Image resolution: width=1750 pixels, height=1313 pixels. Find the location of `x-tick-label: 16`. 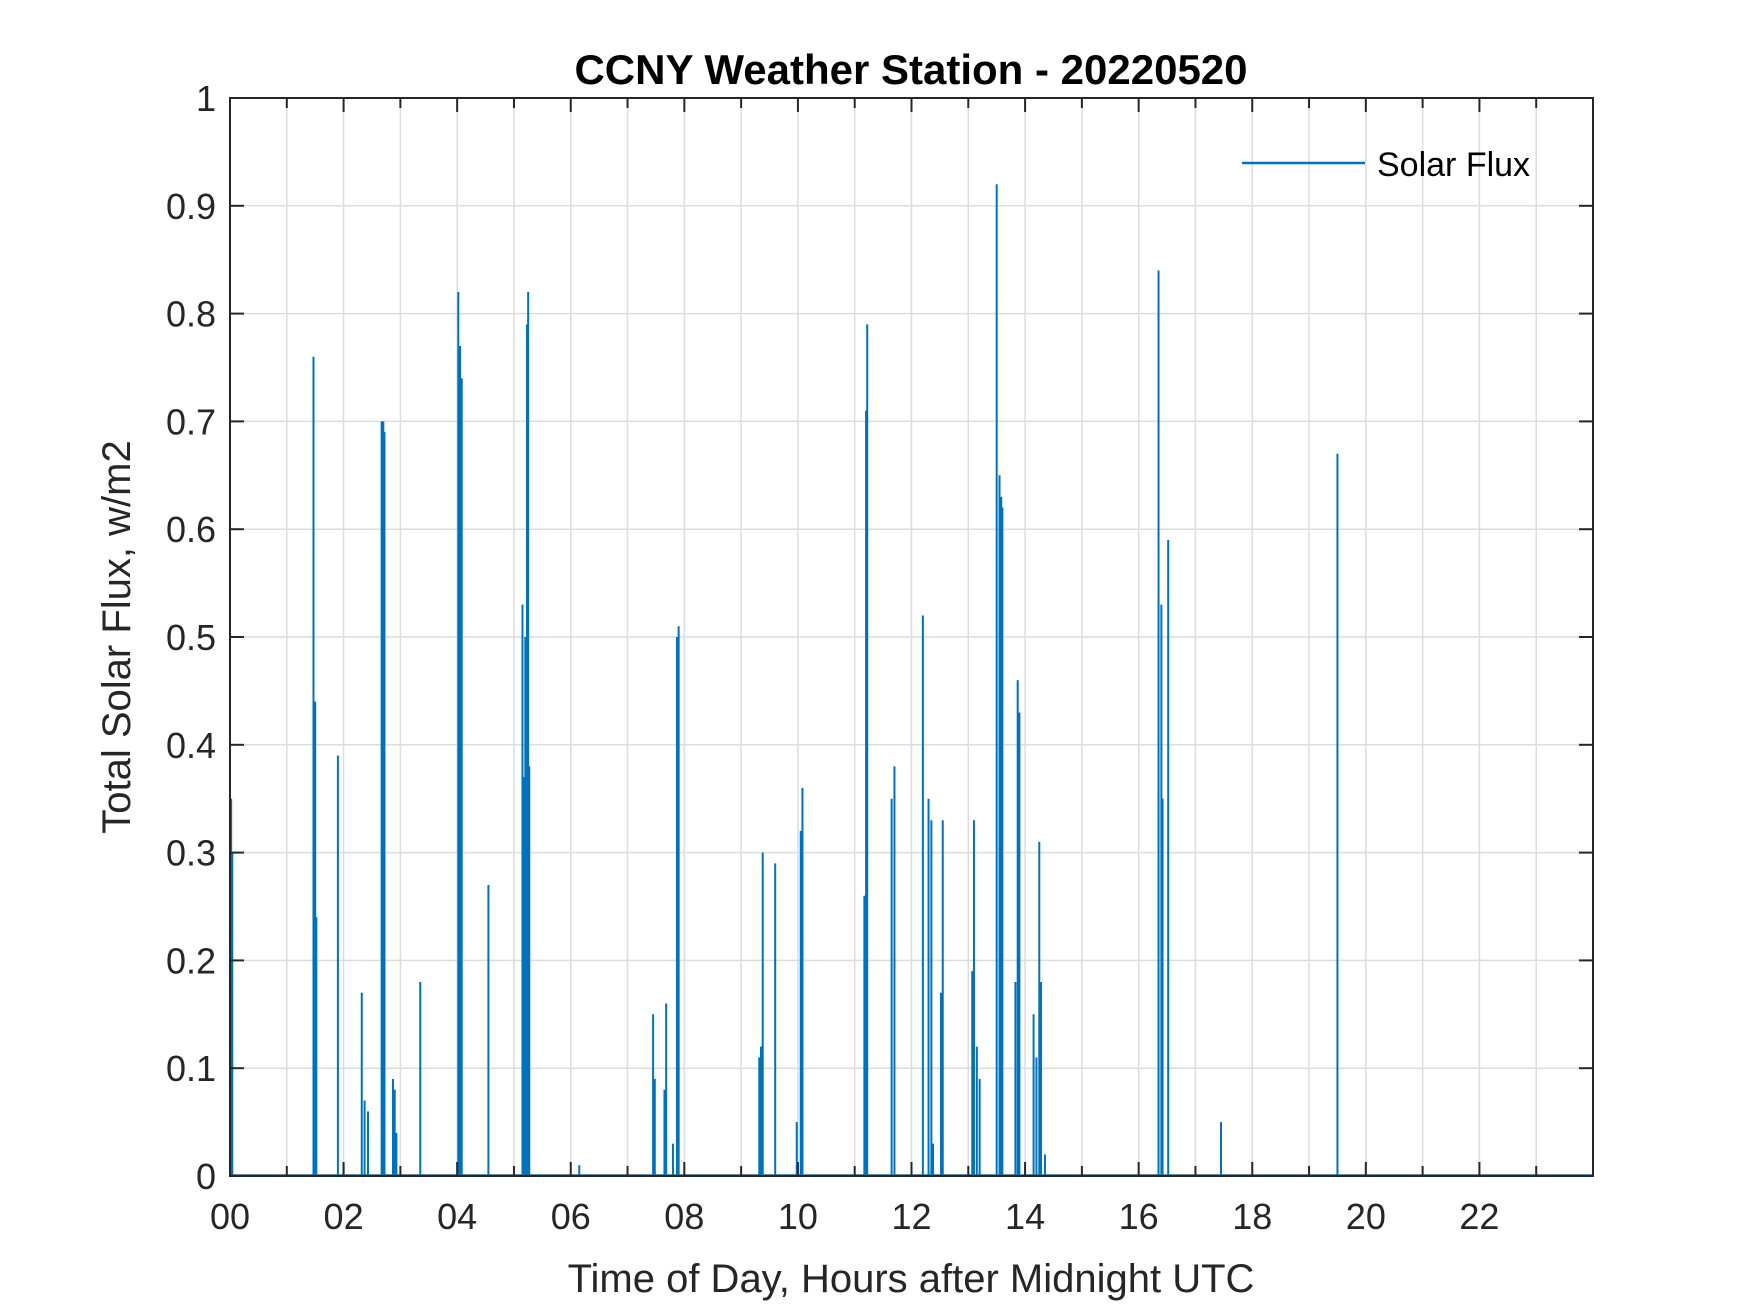

x-tick-label: 16 is located at coordinates (1139, 1216).